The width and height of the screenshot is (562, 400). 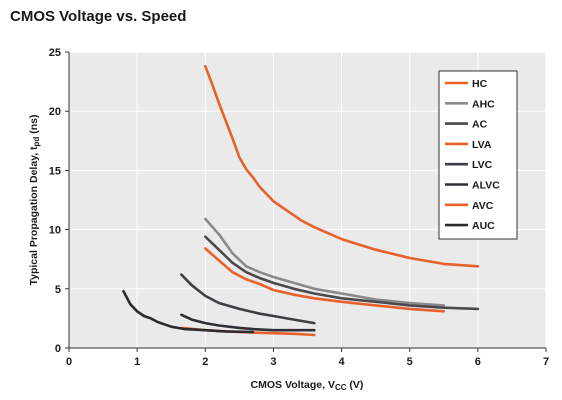 I want to click on legend-label-ac: AC, so click(x=480, y=125).